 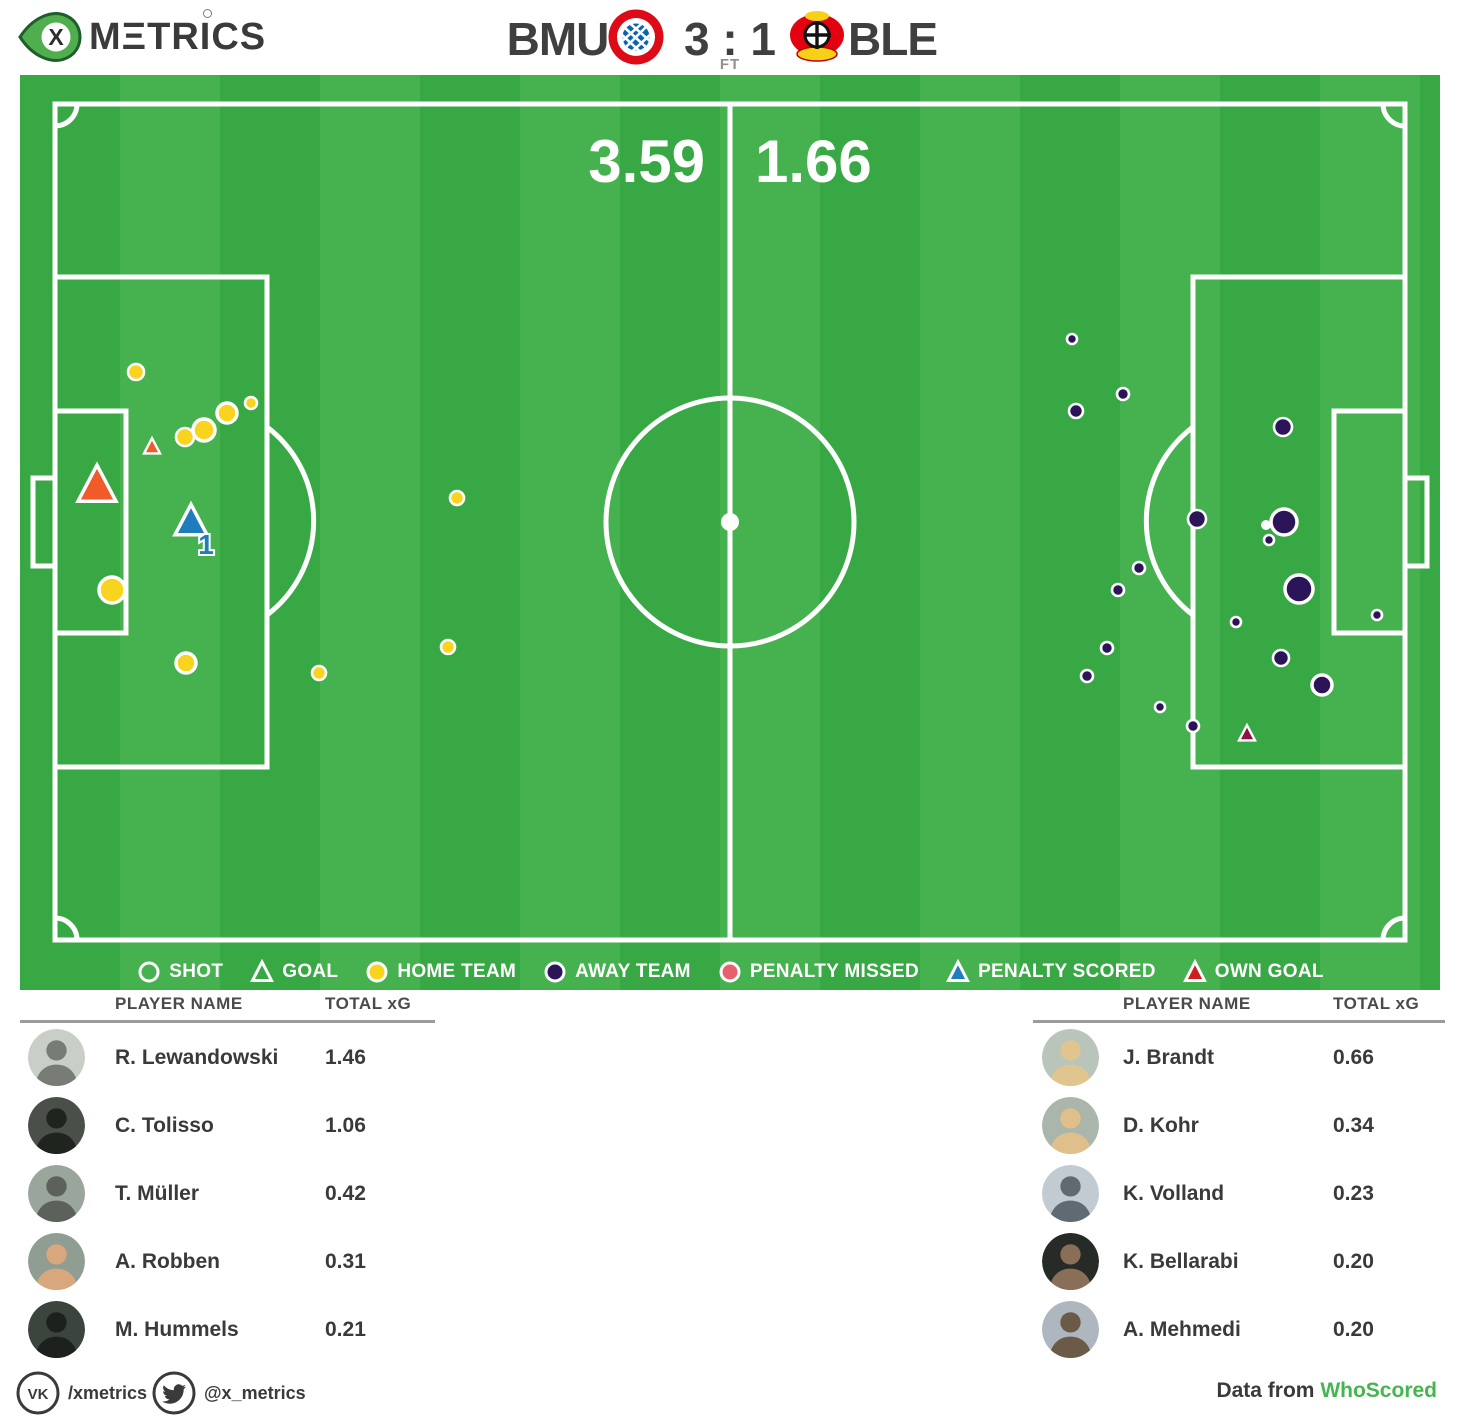 I want to click on player-row: M. Hummels 0.21, so click(x=230, y=1329).